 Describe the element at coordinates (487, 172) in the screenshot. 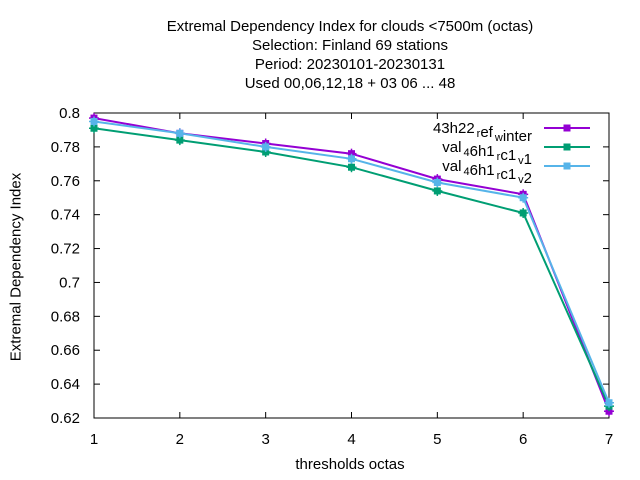

I see `legend-label-3: val 46h1 rc1 v2` at that location.